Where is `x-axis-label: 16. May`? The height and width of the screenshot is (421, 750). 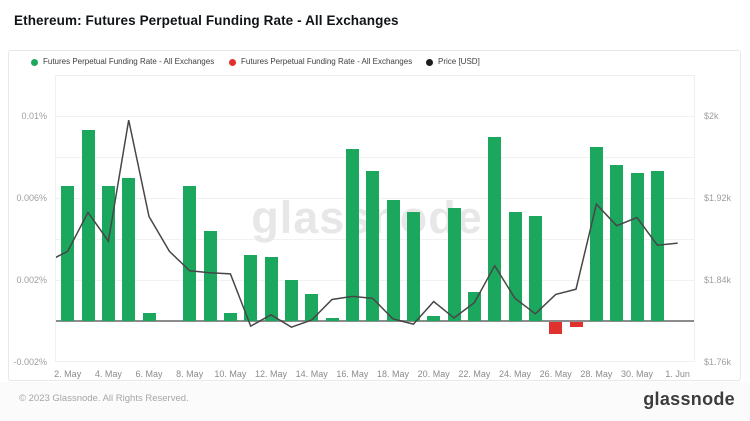
x-axis-label: 16. May is located at coordinates (352, 374).